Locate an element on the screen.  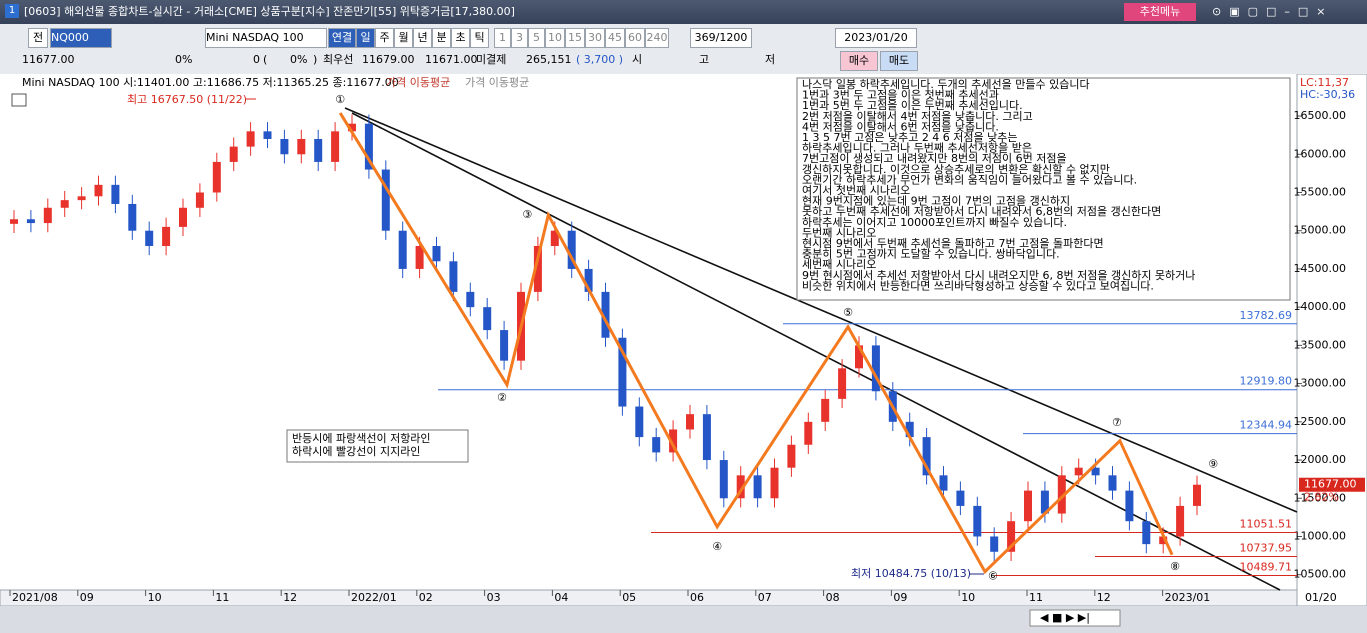
quote-field: 11677.00 is located at coordinates (48, 59).